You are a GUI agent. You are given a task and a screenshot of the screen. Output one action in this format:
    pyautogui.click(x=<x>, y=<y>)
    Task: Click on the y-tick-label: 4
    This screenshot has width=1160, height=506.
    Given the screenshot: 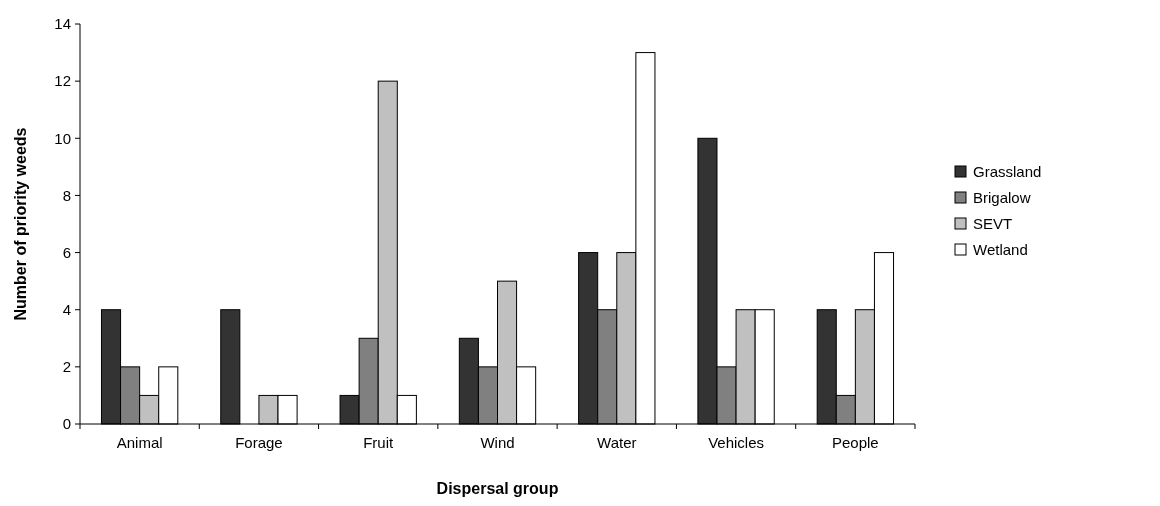 What is the action you would take?
    pyautogui.click(x=66, y=309)
    